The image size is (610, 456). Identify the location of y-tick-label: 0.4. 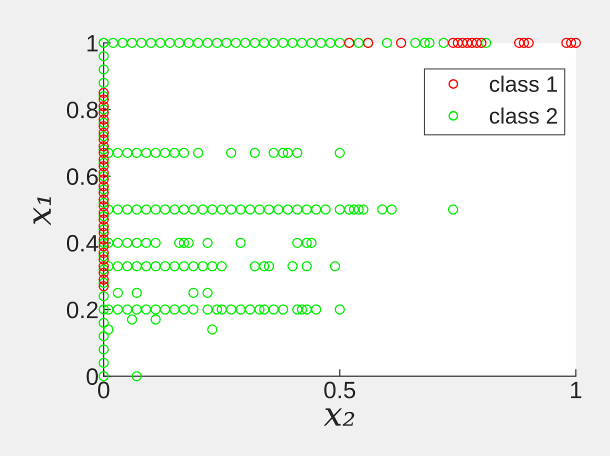
(82, 243).